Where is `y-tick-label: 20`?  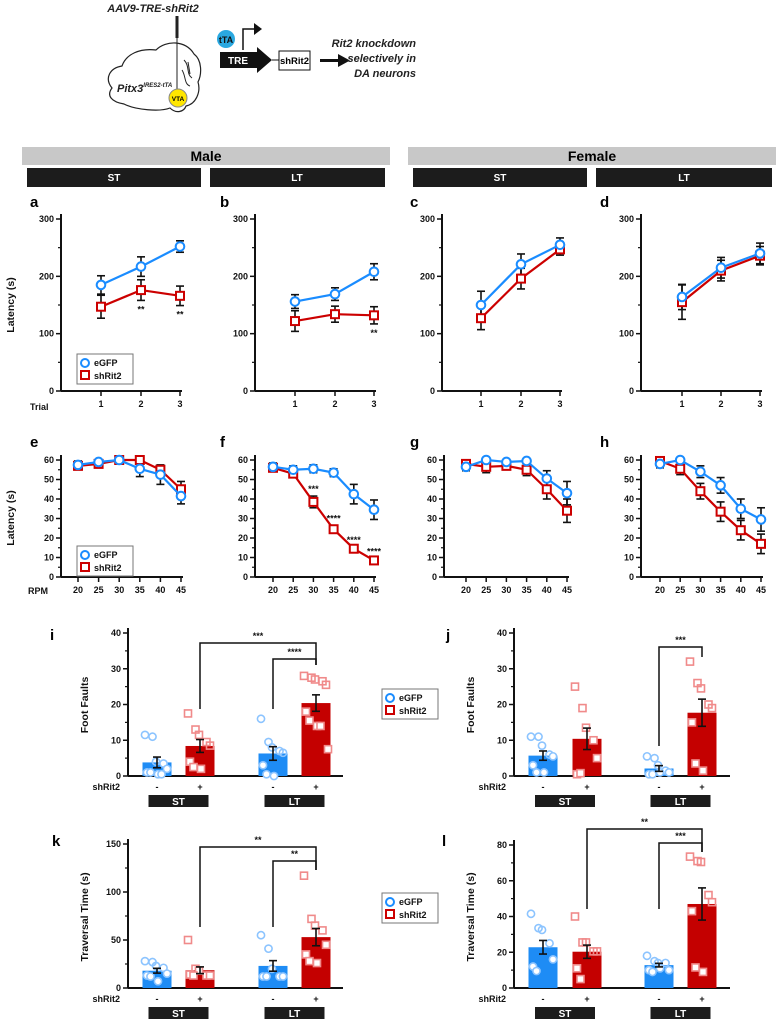 y-tick-label: 20 is located at coordinates (502, 705).